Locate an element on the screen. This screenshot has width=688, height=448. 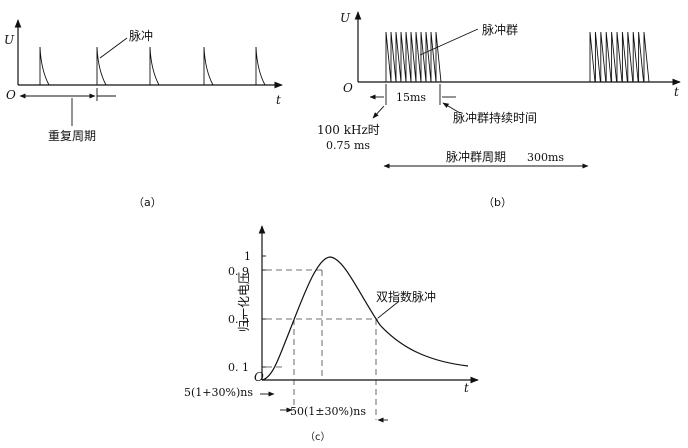
panel-b-group-leader is located at coordinates (449, 42).